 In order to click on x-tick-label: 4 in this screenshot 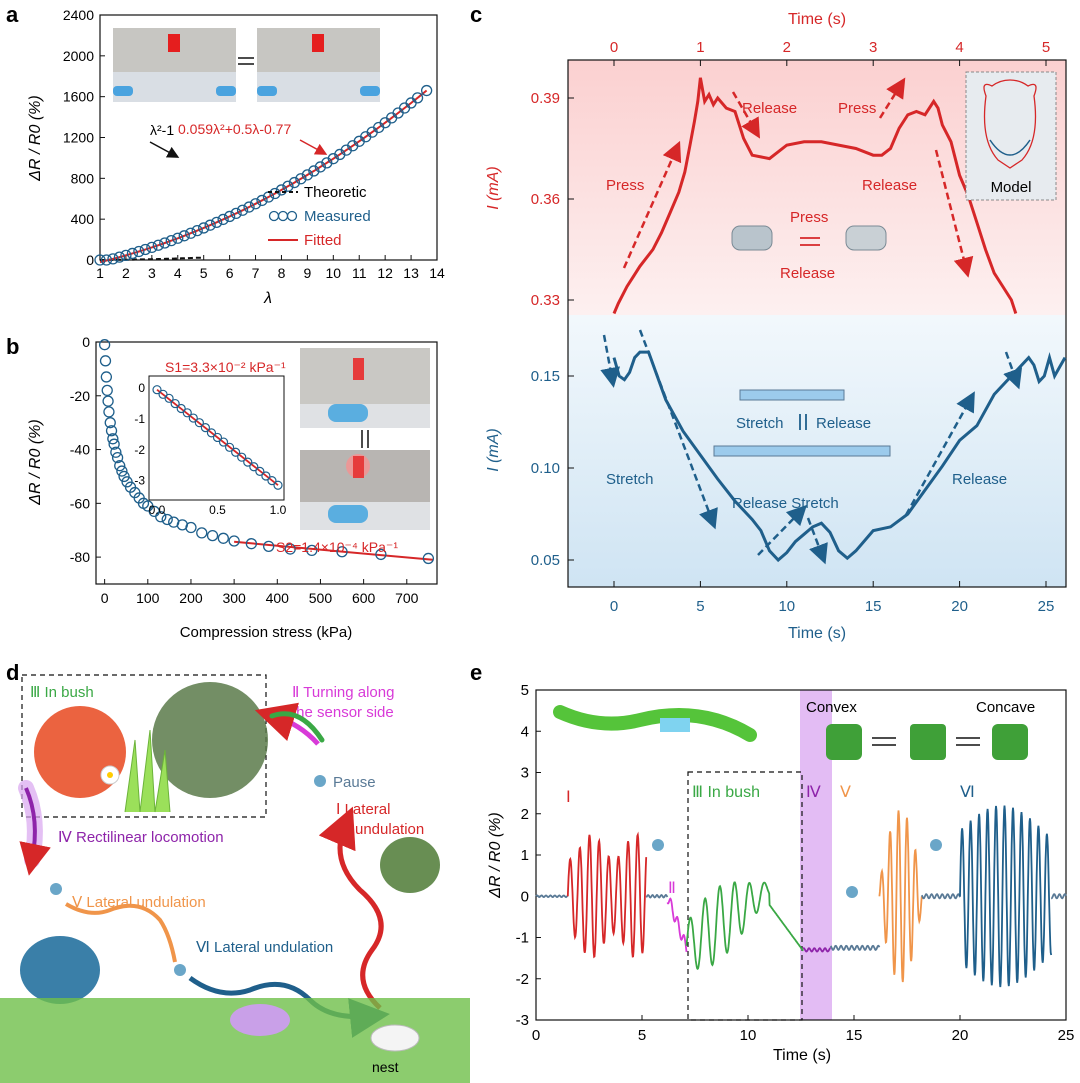, I will do `click(178, 273)`.